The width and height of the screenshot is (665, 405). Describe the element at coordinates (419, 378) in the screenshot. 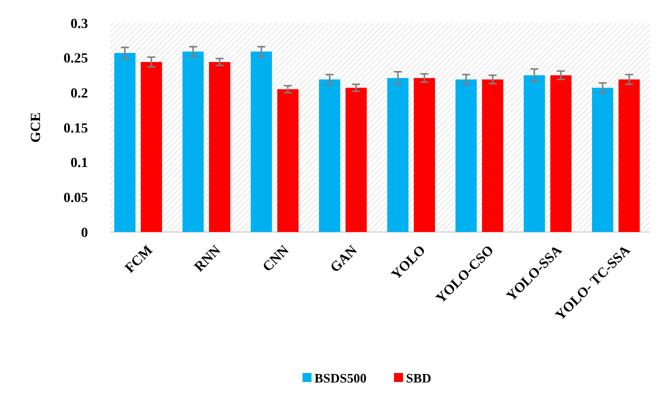

I see `legend-label: SBD` at that location.